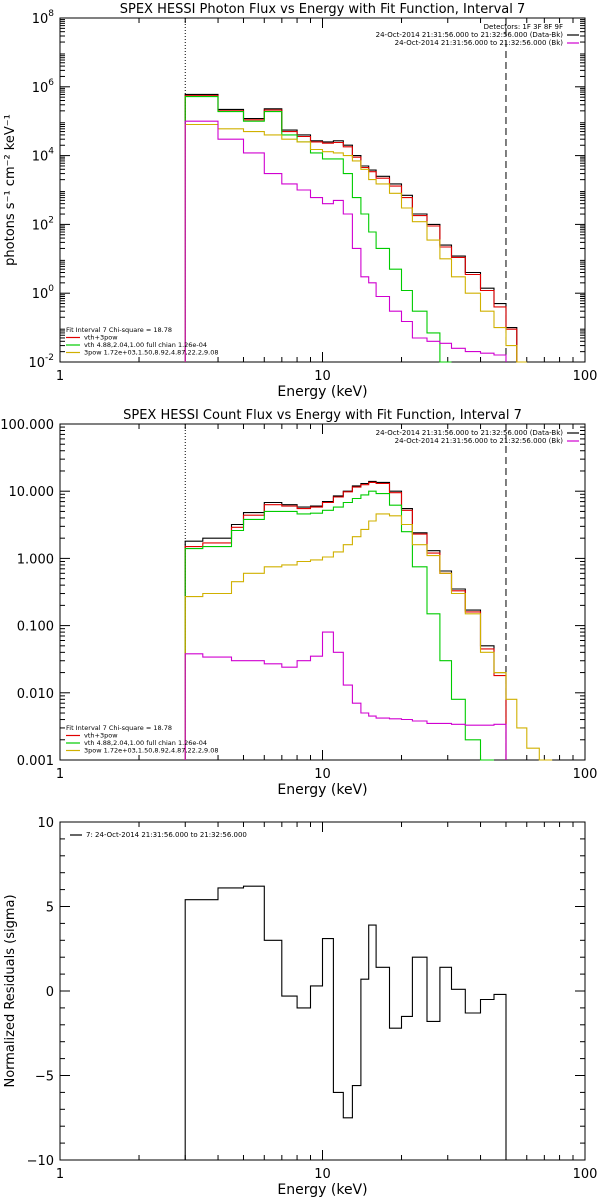  Describe the element at coordinates (35, 559) in the screenshot. I see `y-tick-label: 1.000` at that location.